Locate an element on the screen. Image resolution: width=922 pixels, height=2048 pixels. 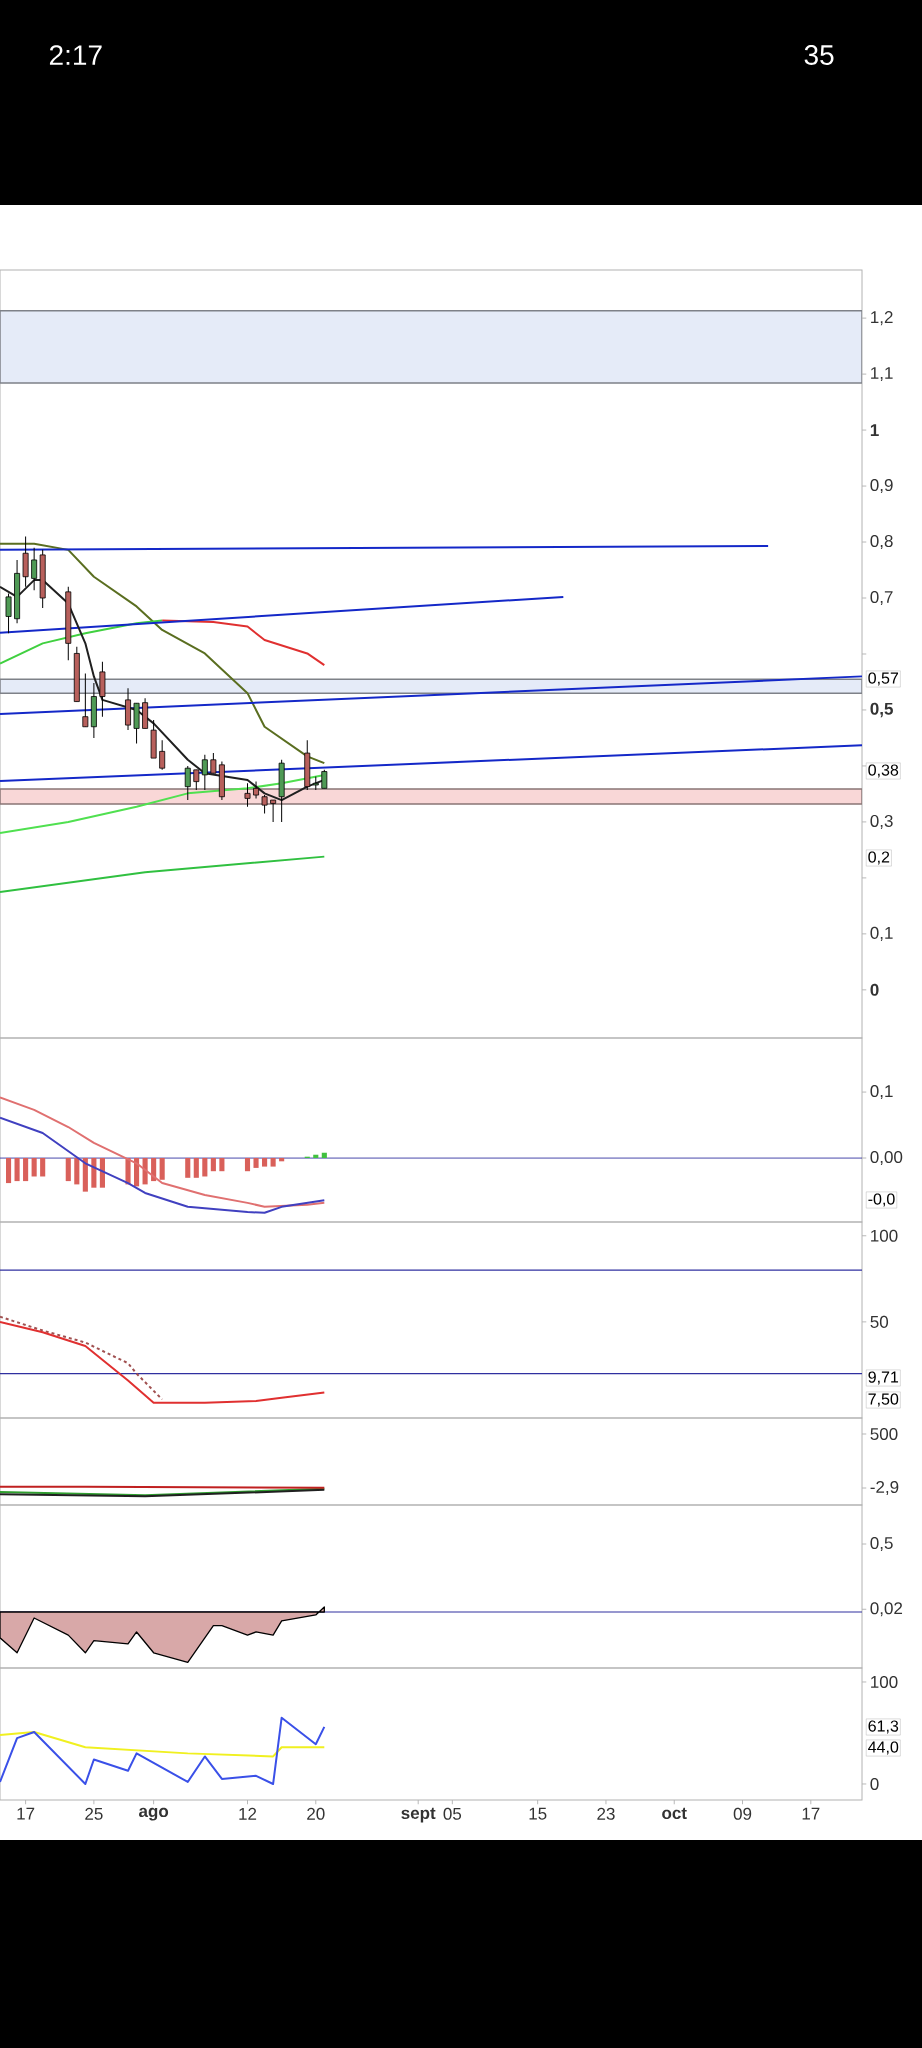
y-tick-label: 0,00 is located at coordinates (886, 1158).